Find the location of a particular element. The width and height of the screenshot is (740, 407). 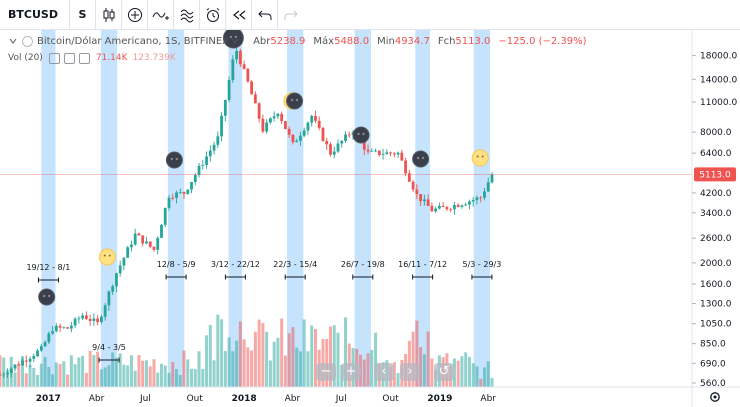

current-price-label-bg is located at coordinates (715, 174).